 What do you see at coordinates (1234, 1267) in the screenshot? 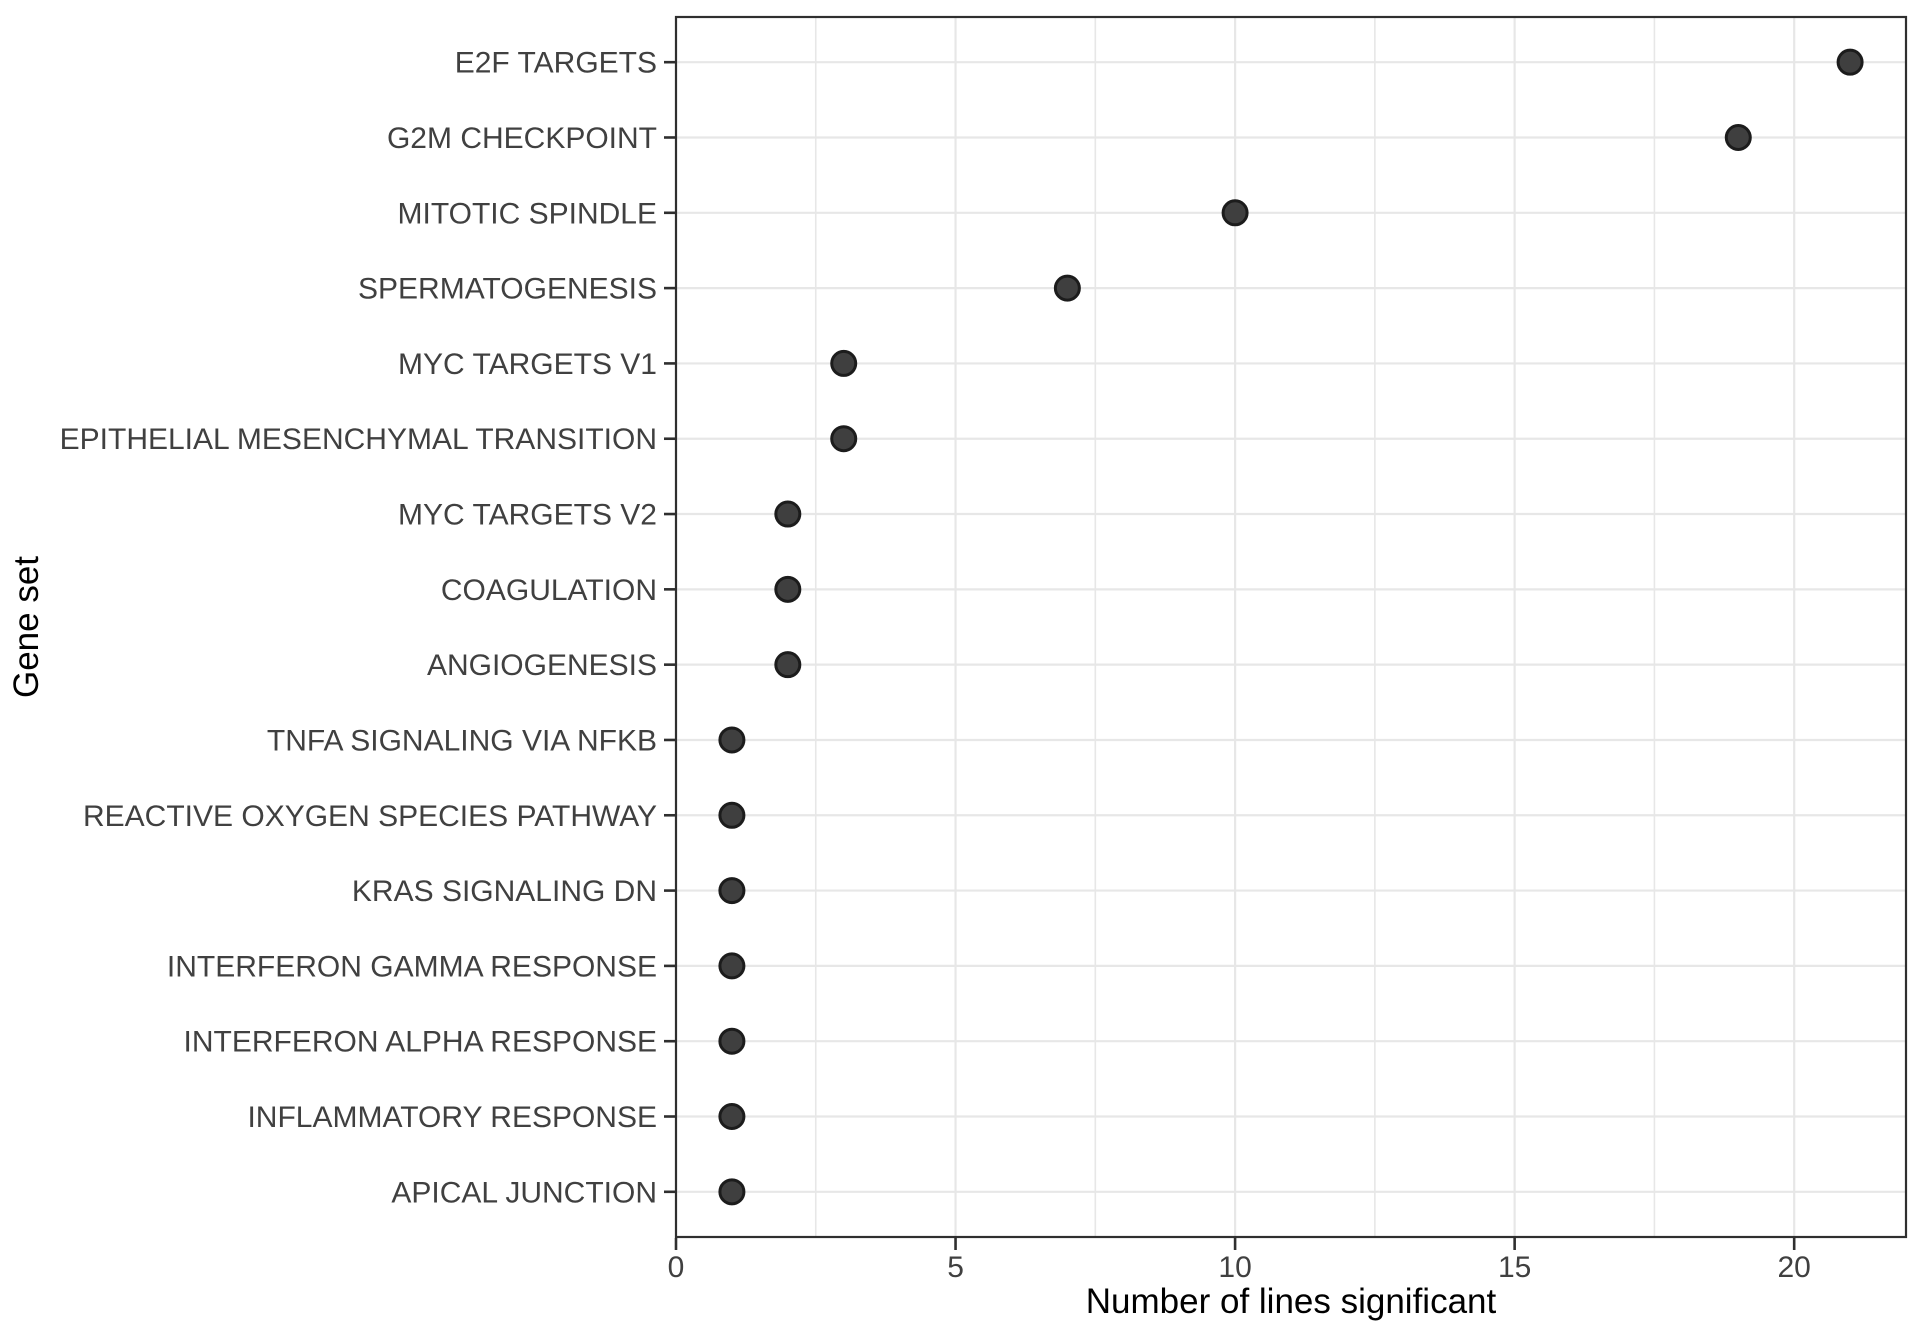
I see `x-tick-label: 10` at bounding box center [1234, 1267].